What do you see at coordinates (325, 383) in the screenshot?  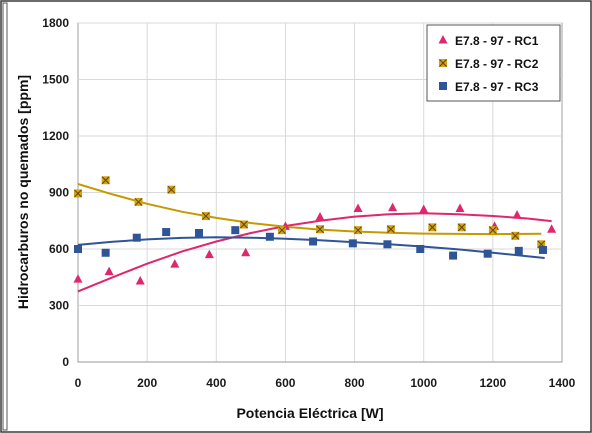 I see `x-tick-labels: 0 200 400 600 800 1000 1200 1400` at bounding box center [325, 383].